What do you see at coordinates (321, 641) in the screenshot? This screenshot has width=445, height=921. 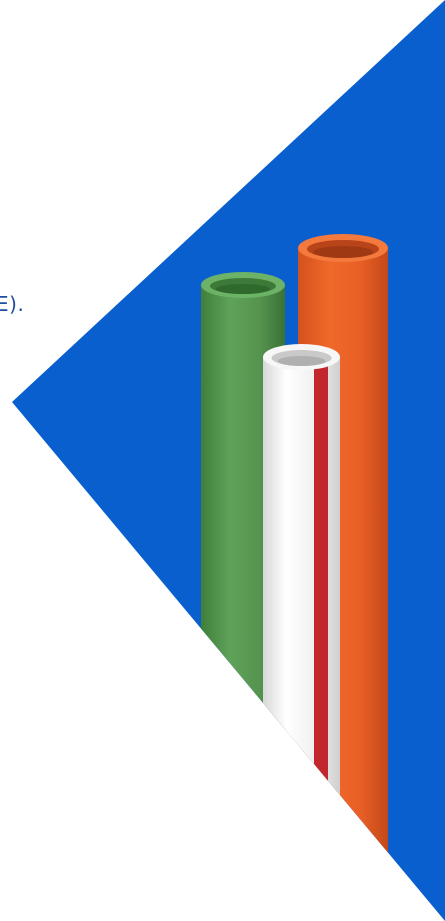 I see `red-stripe` at bounding box center [321, 641].